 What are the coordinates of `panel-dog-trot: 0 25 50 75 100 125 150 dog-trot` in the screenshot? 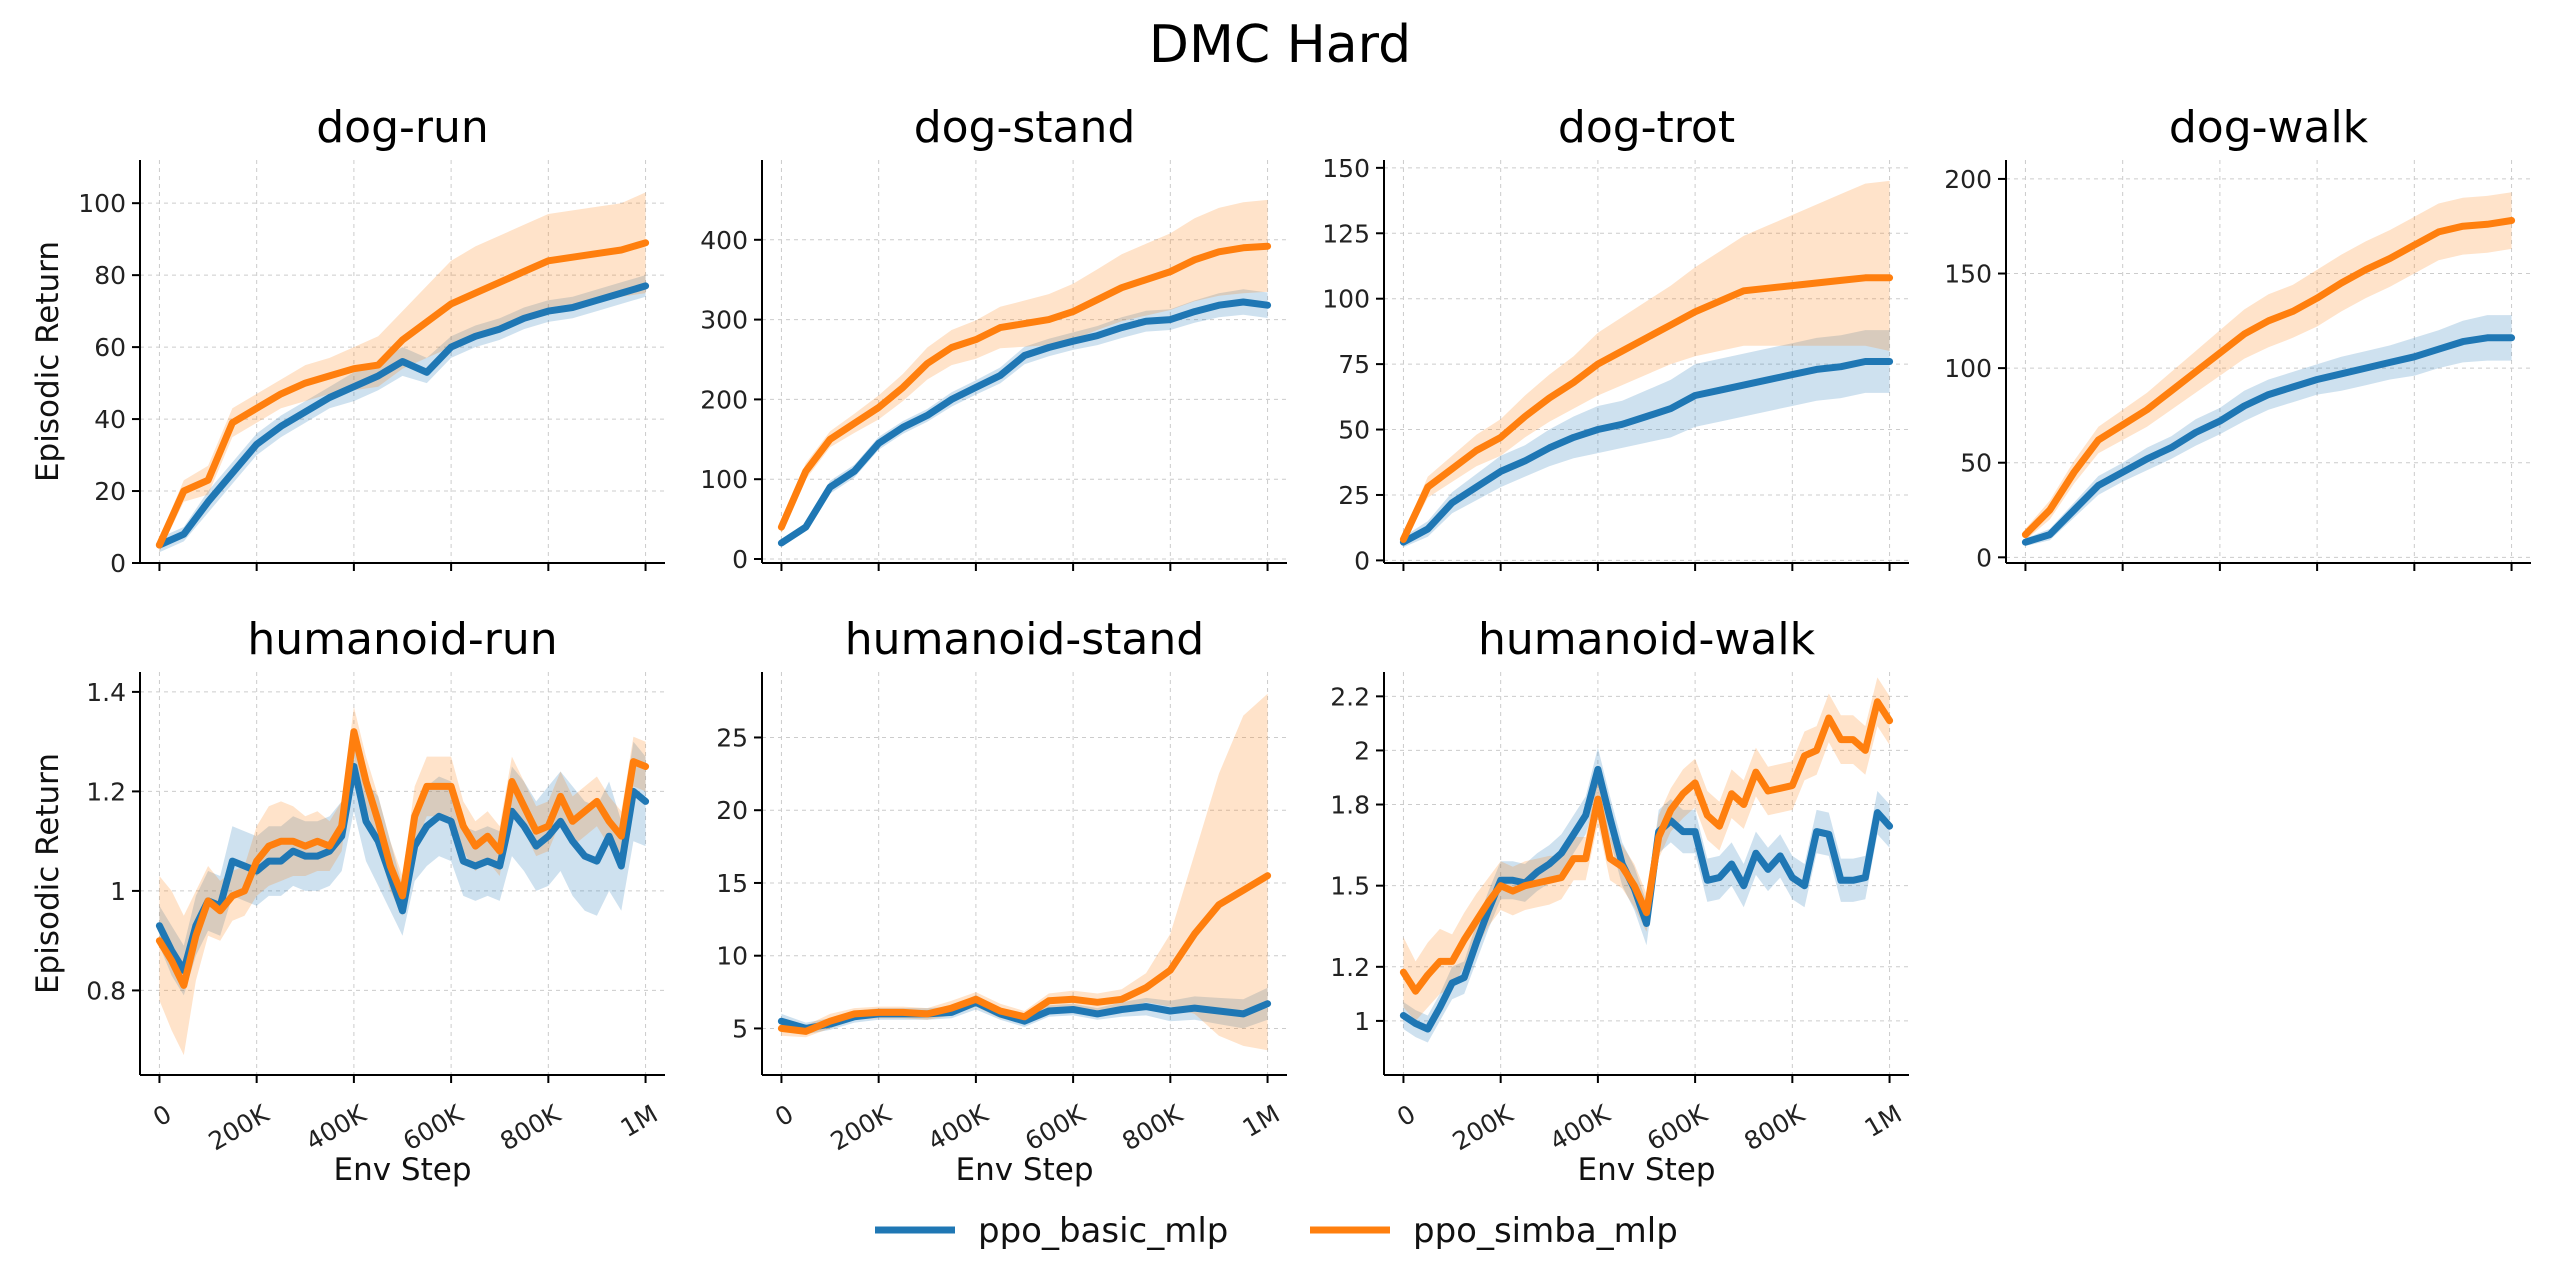 It's located at (1615, 338).